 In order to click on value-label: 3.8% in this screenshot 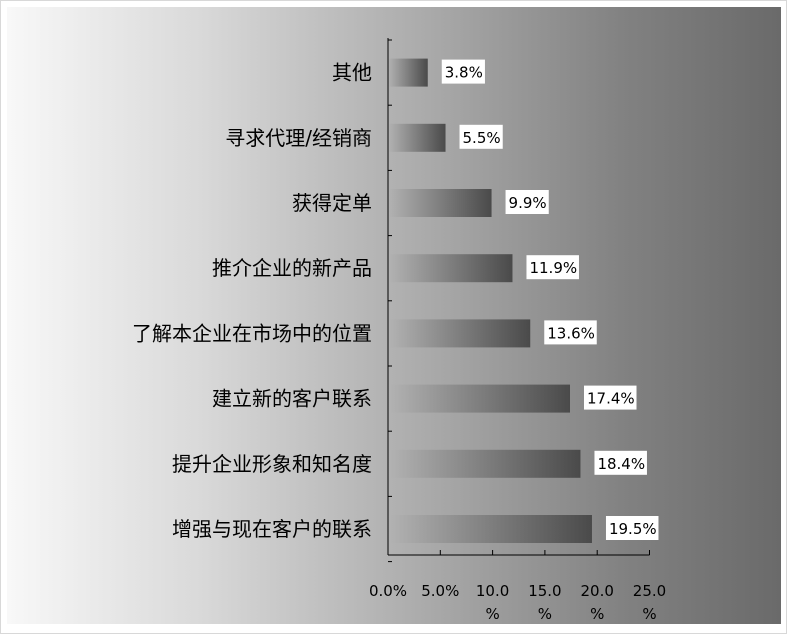, I will do `click(464, 73)`.